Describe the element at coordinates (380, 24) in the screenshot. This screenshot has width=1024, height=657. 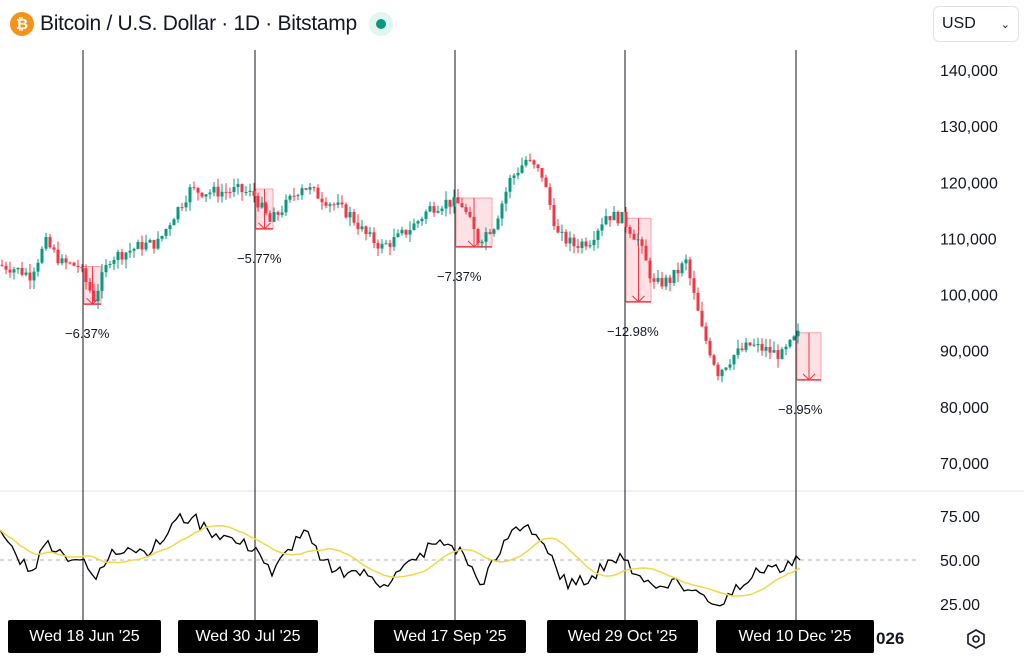
I see `market-status-icon` at that location.